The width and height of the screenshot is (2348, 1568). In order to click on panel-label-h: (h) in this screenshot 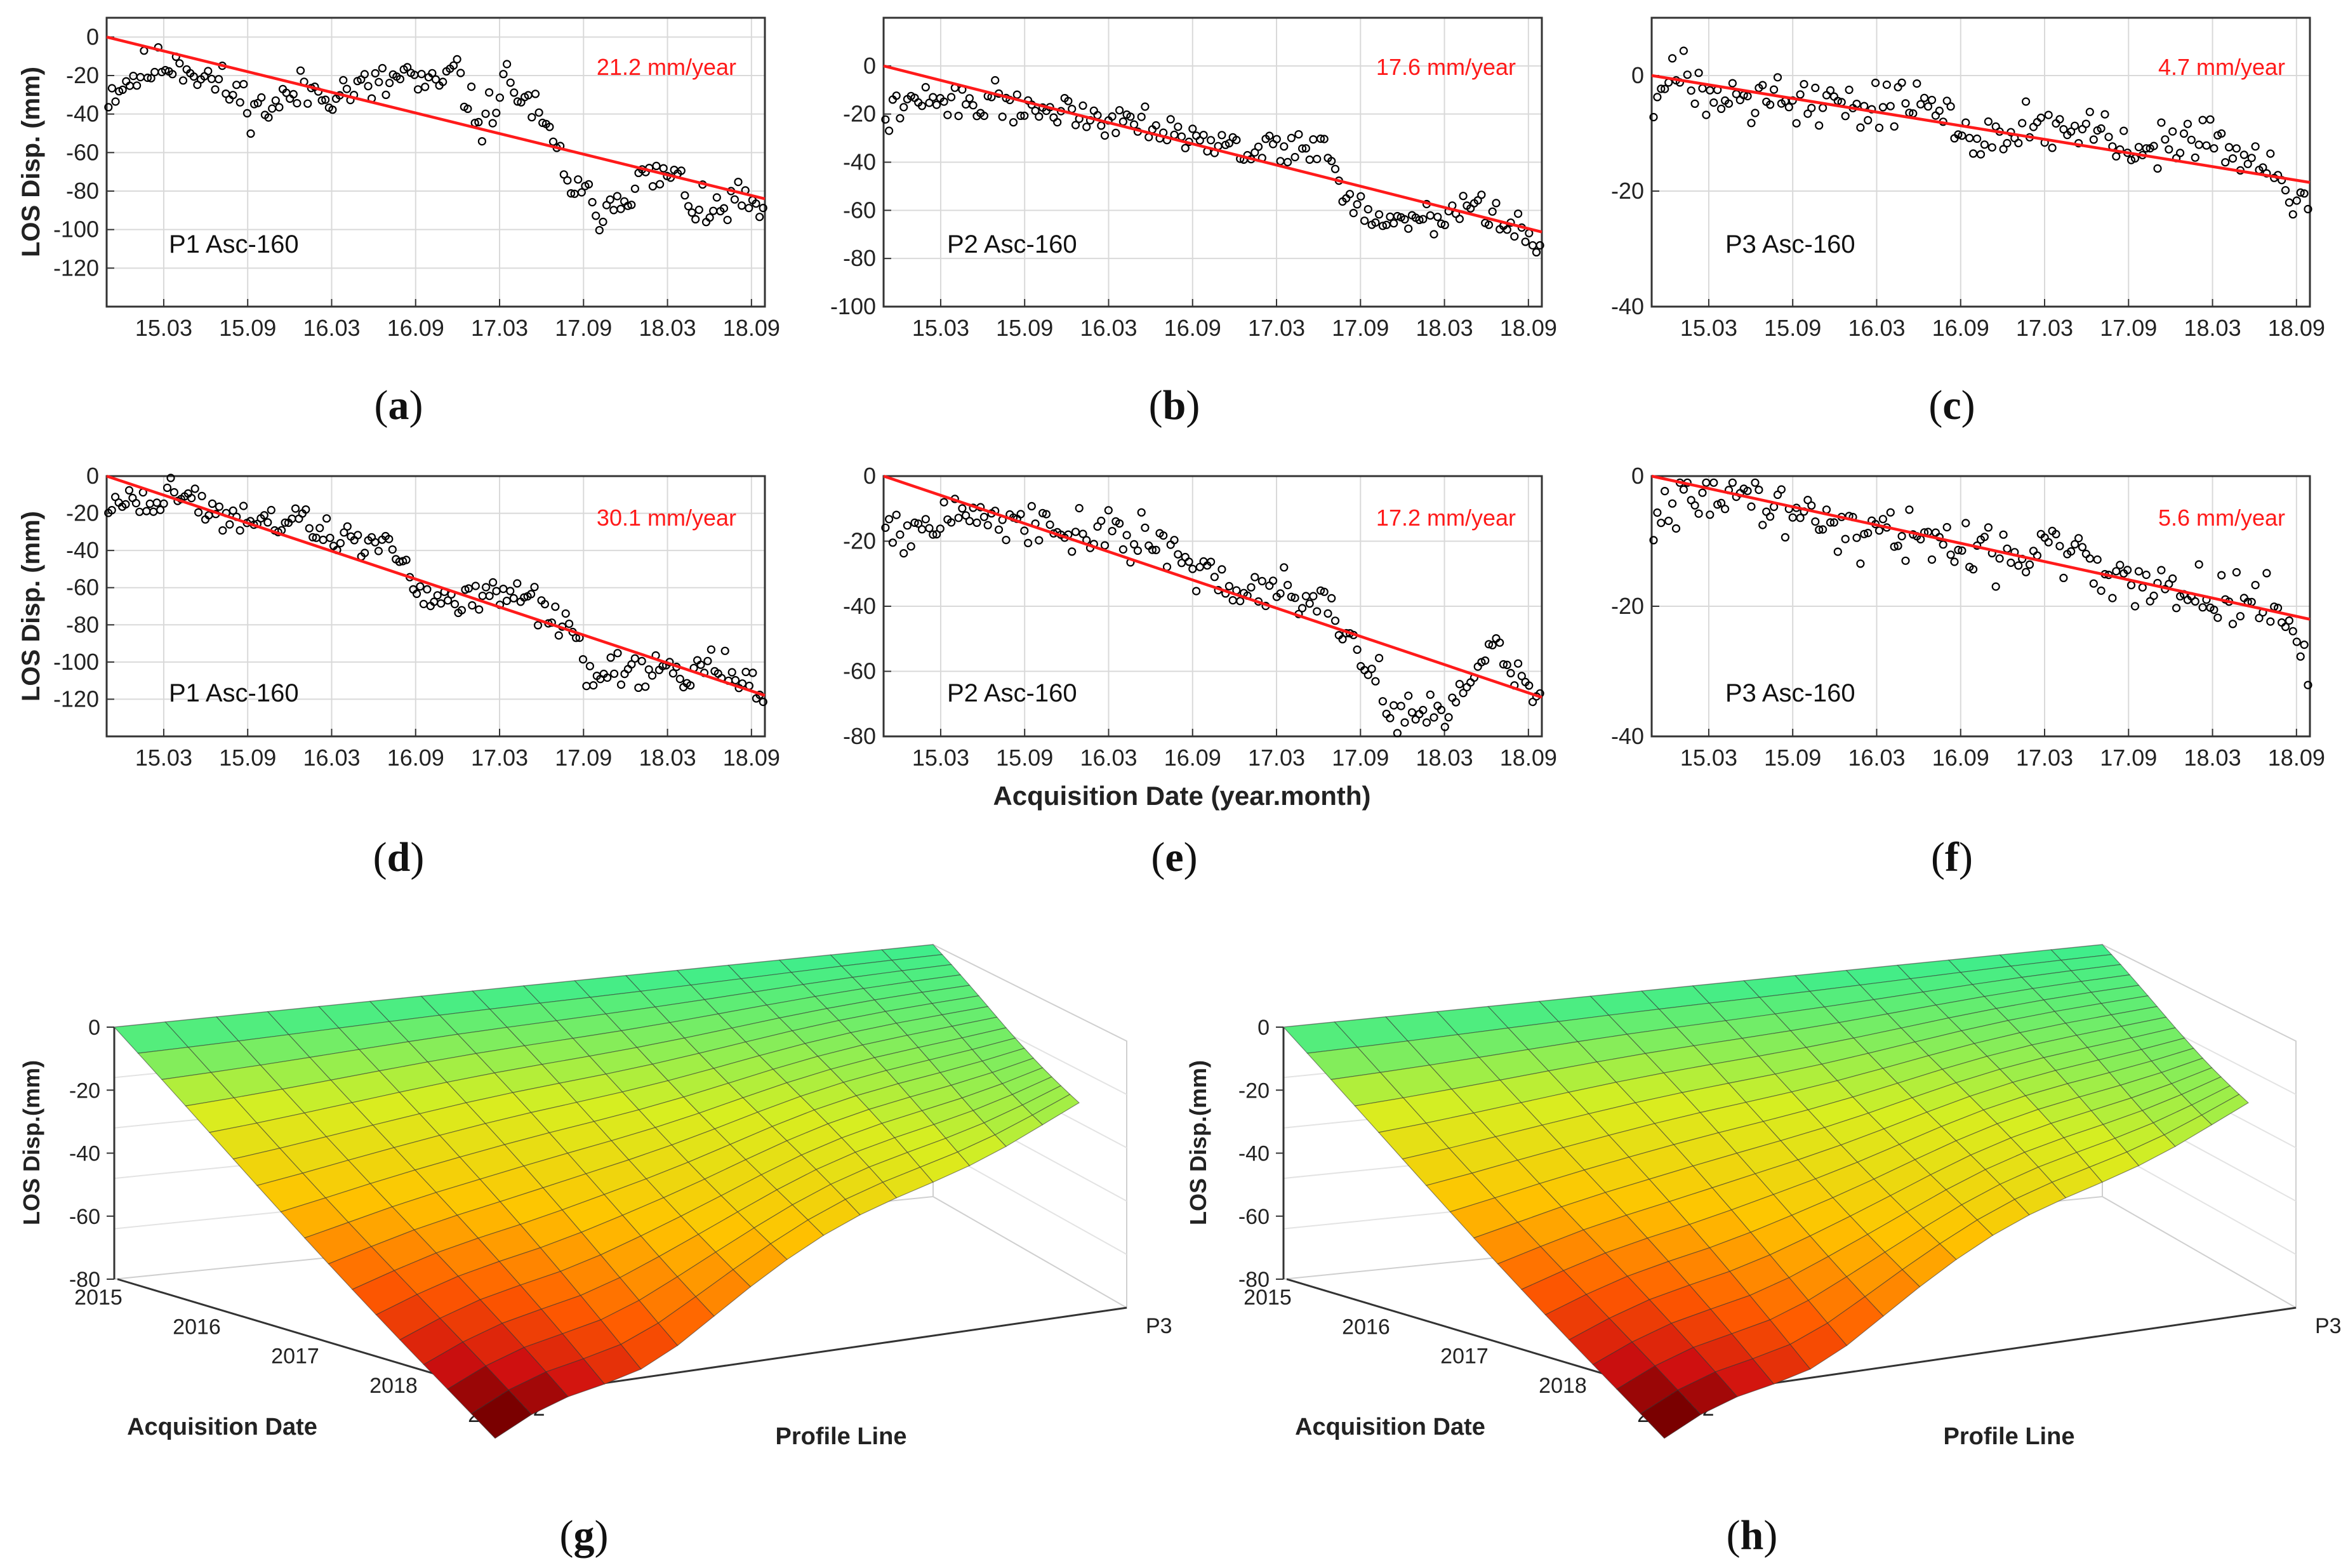, I will do `click(1752, 1535)`.